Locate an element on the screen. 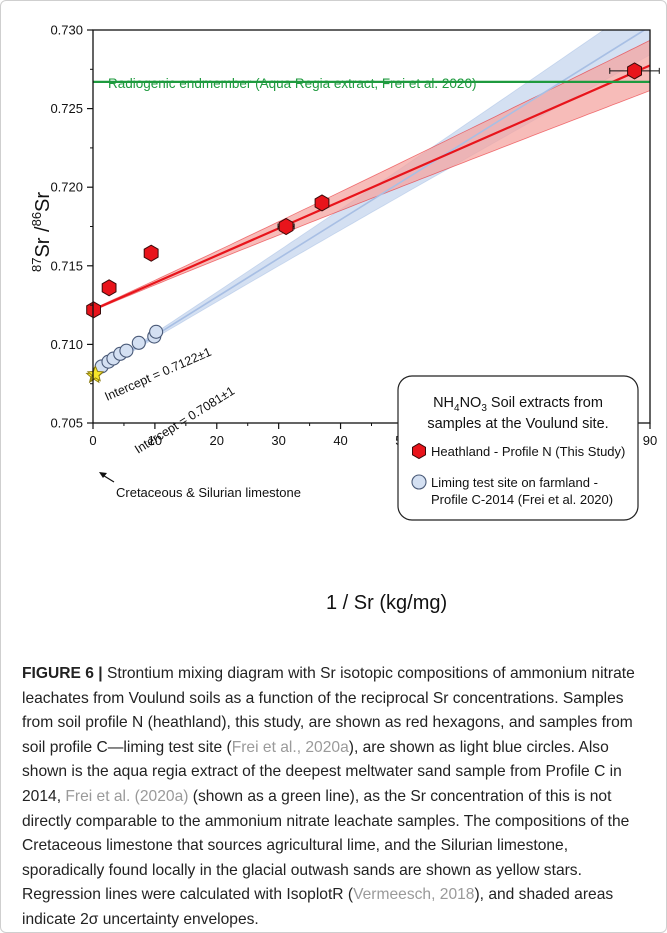  y-label-sup1: 87 is located at coordinates (36, 265).